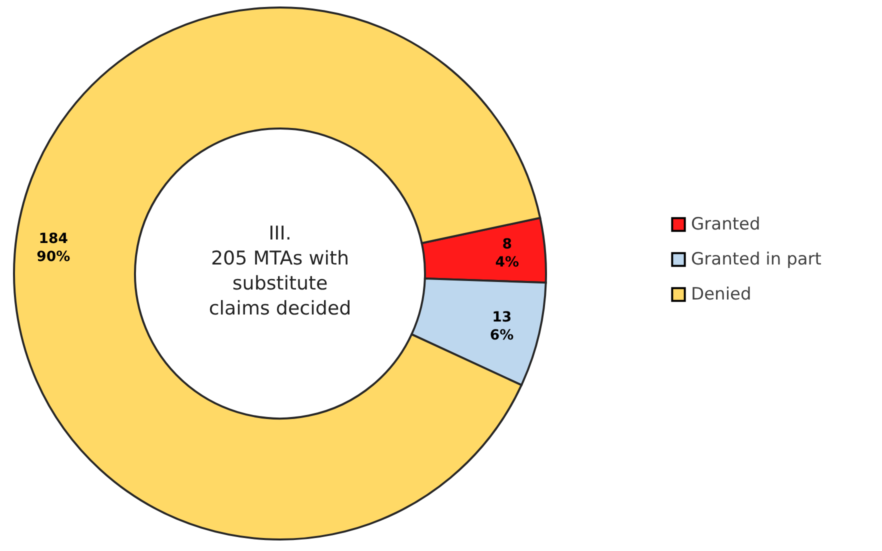 This screenshot has height=551, width=882. What do you see at coordinates (280, 271) in the screenshot?
I see `text: III. 205 MTAs with substitute claims decided` at bounding box center [280, 271].